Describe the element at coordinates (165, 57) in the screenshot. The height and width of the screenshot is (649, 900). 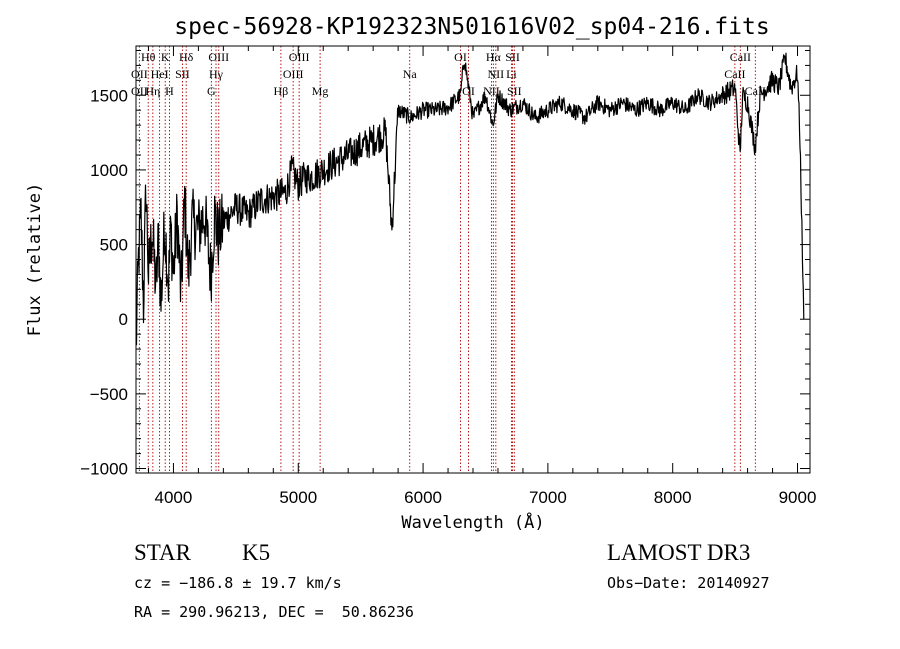
I see `reference-label-1: K` at that location.